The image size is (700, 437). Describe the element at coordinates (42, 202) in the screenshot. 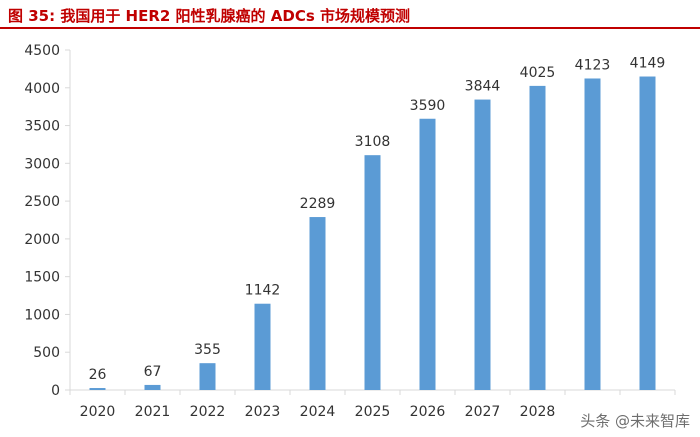

I see `y-tick-label: 2500` at that location.